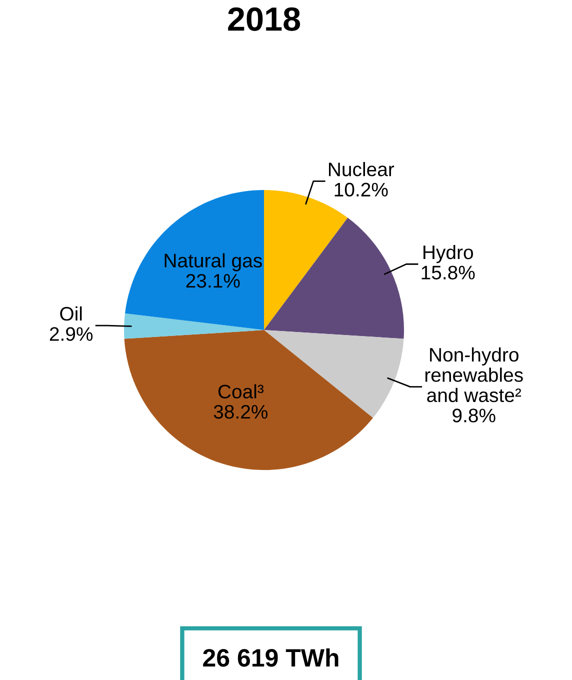 The height and width of the screenshot is (680, 572). Describe the element at coordinates (361, 169) in the screenshot. I see `slice-label: Nuclear` at that location.